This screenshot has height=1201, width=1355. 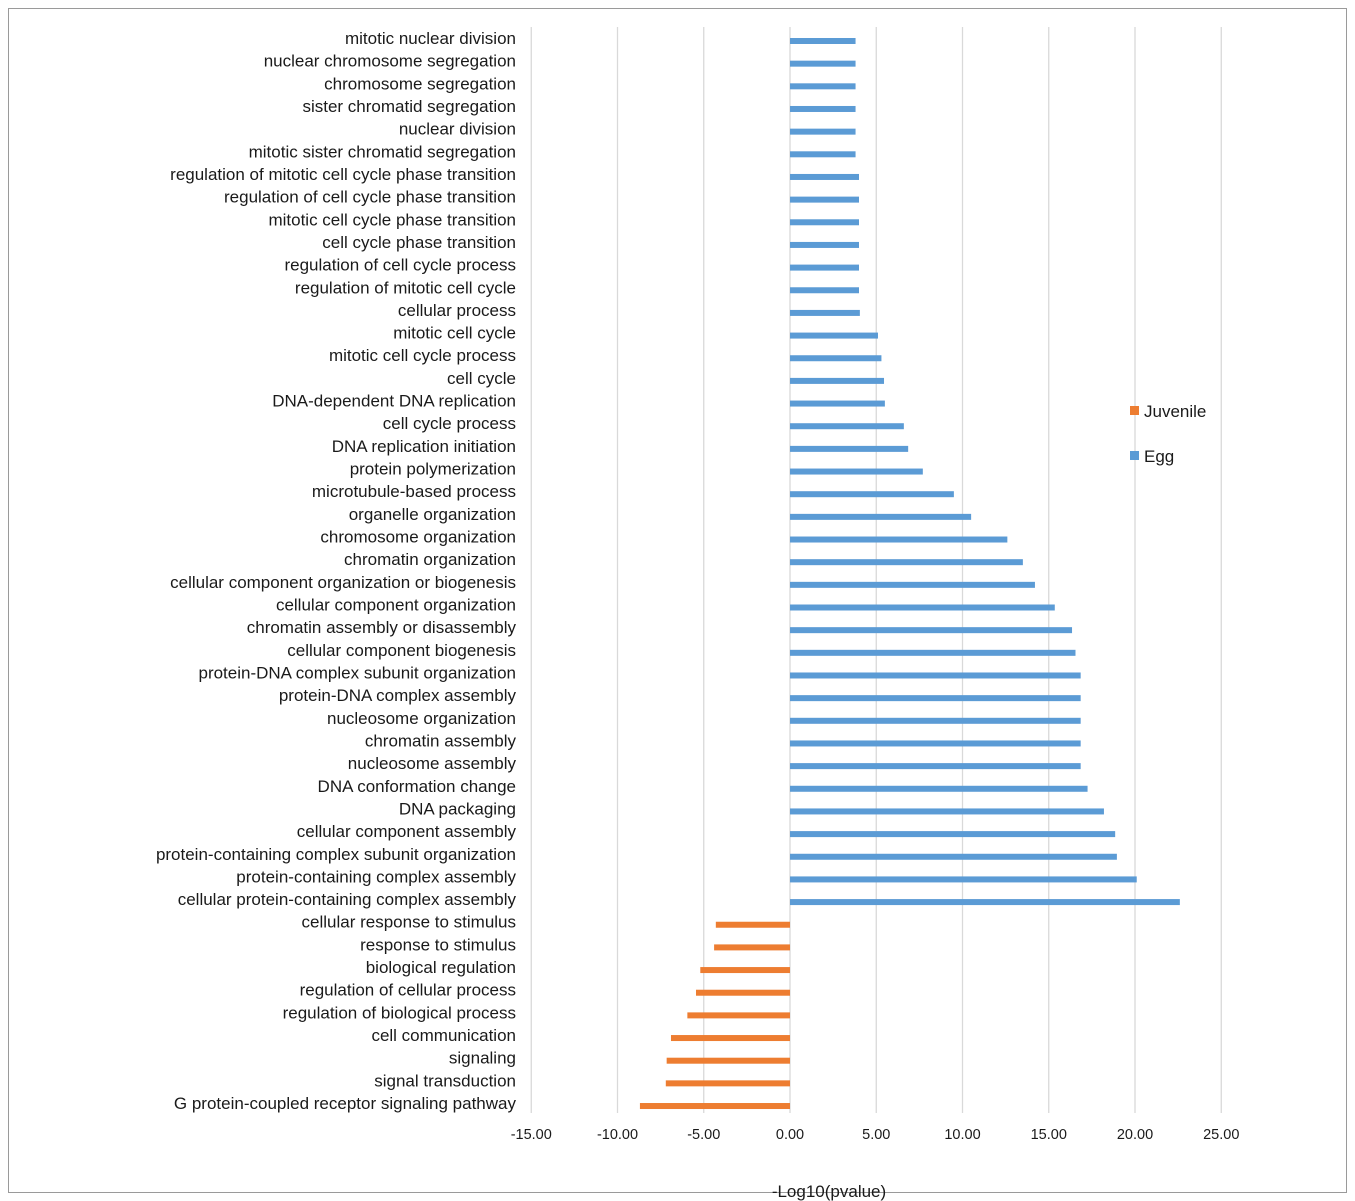 I want to click on category-label: cellular component biogenesis, so click(x=401, y=650).